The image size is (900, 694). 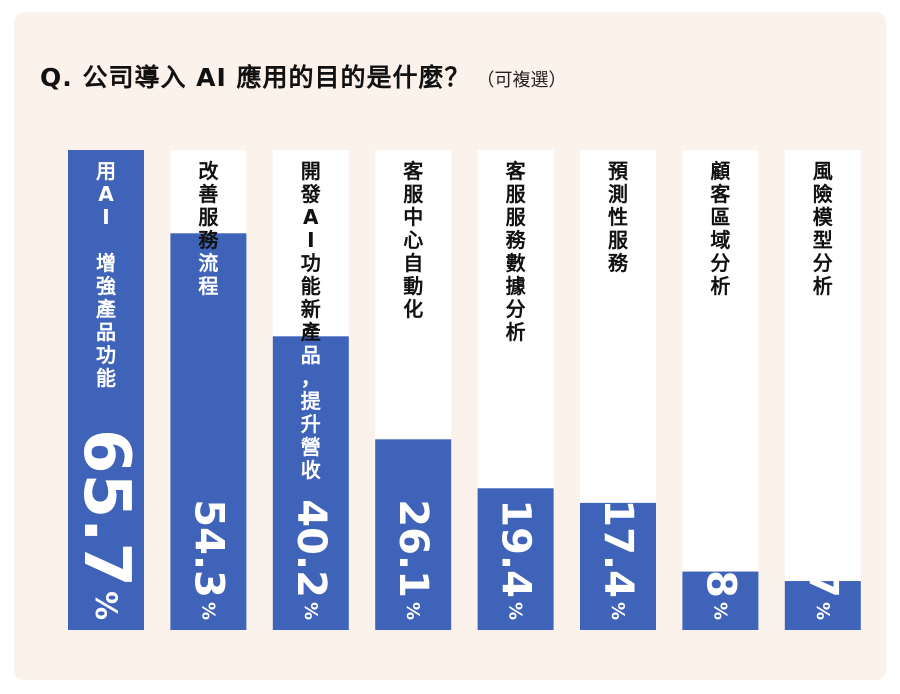 I want to click on category-label-6: 預測性服務, so click(x=618, y=217).